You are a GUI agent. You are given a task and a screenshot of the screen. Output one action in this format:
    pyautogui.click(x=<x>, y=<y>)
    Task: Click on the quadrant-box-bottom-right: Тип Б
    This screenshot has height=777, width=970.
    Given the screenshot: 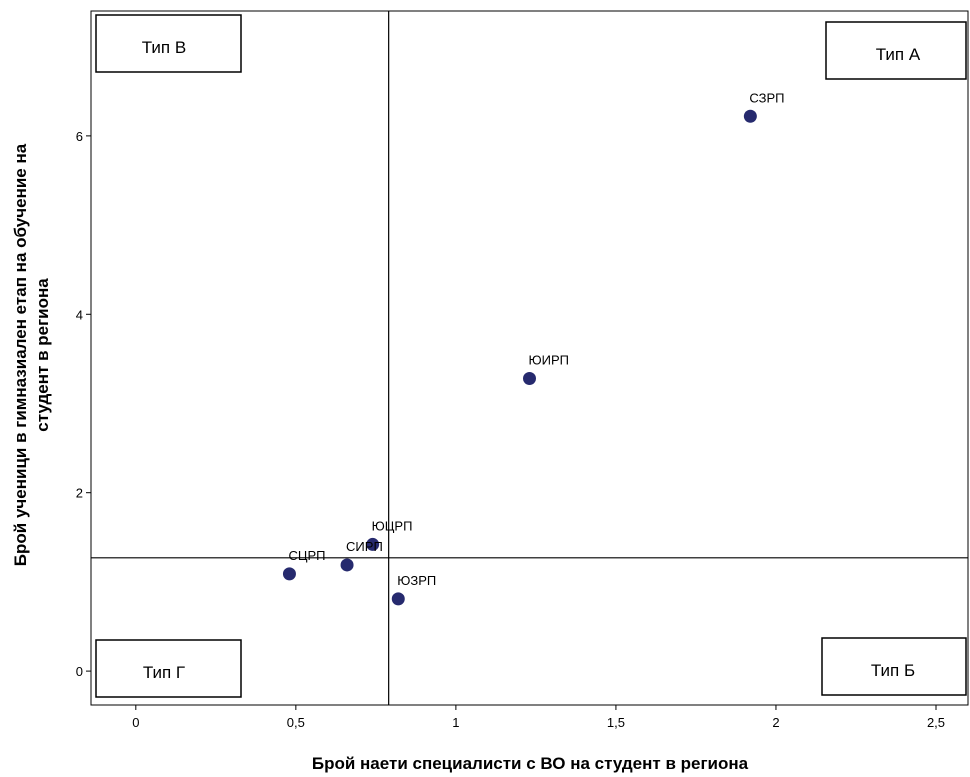 What is the action you would take?
    pyautogui.click(x=894, y=666)
    